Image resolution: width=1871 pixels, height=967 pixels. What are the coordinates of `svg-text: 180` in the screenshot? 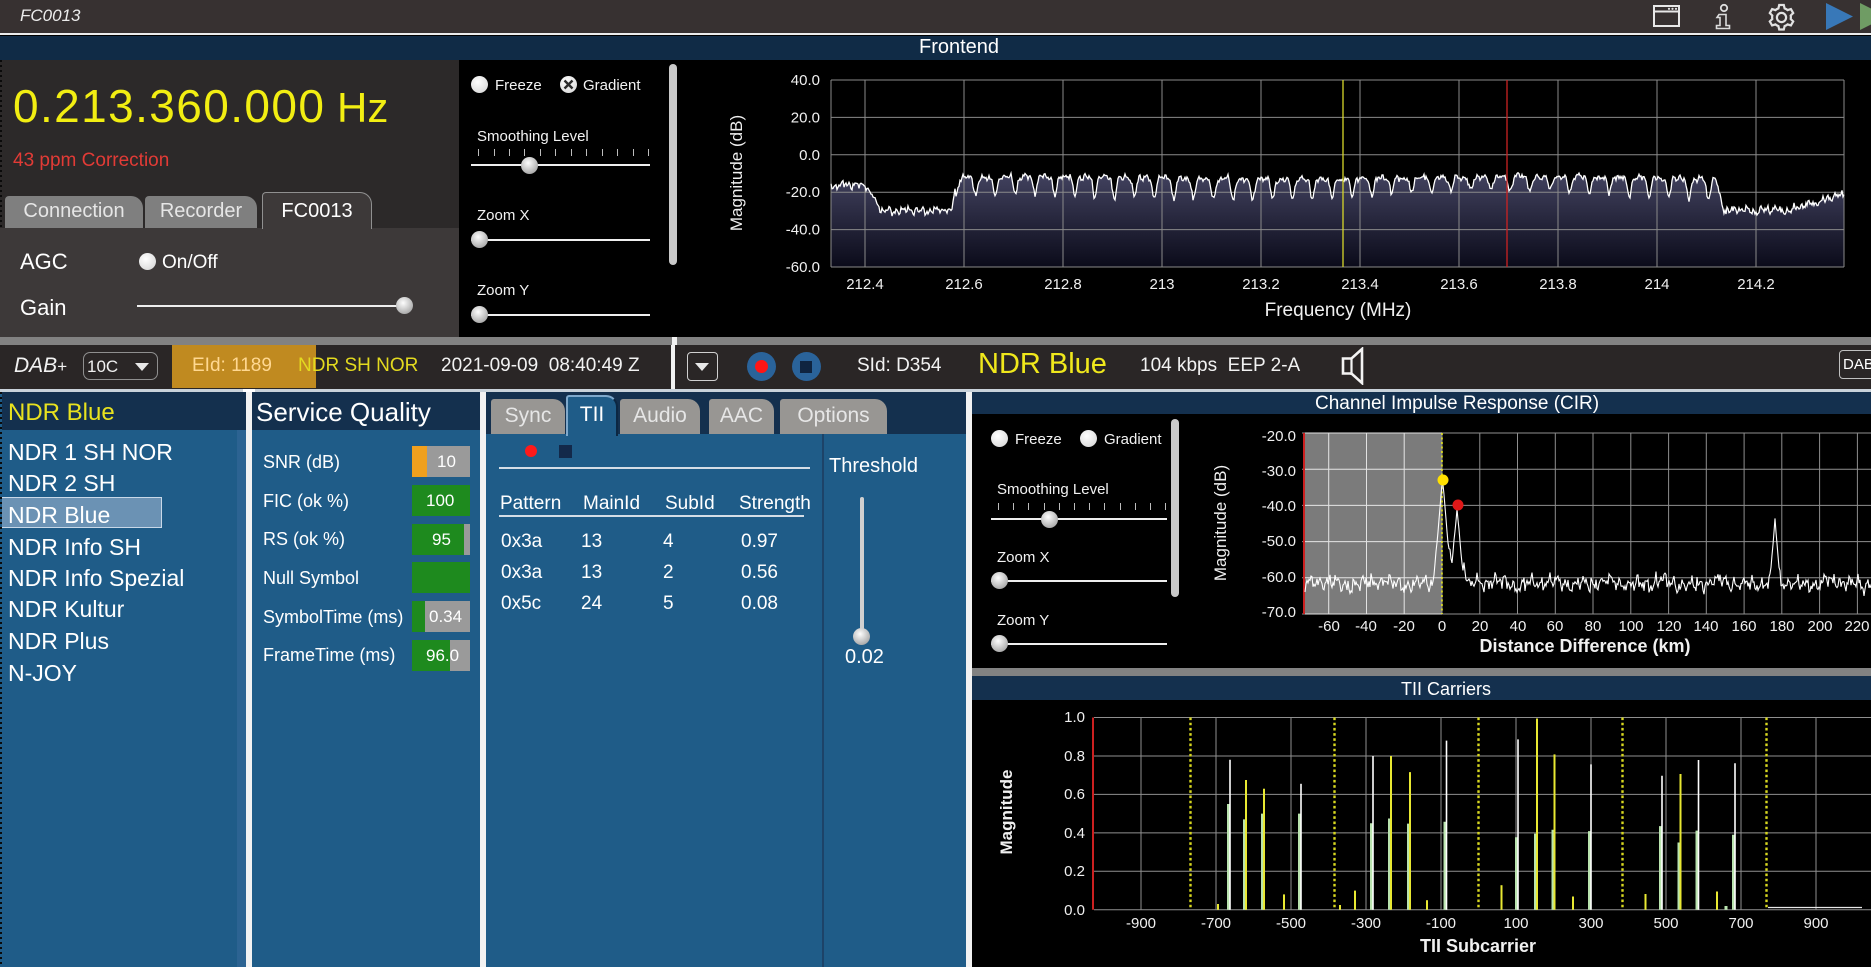 It's located at (1781, 626).